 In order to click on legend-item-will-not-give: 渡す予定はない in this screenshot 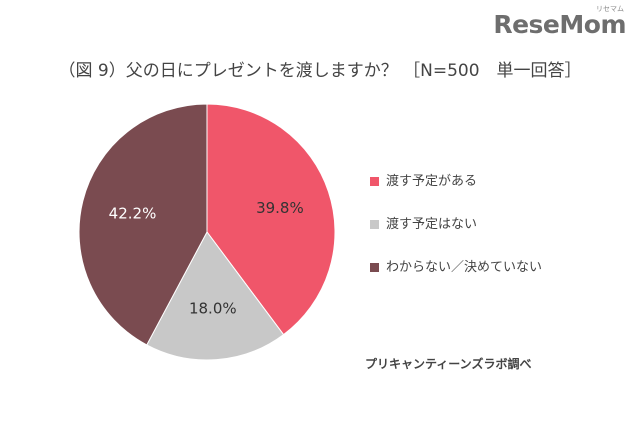, I will do `click(475, 225)`.